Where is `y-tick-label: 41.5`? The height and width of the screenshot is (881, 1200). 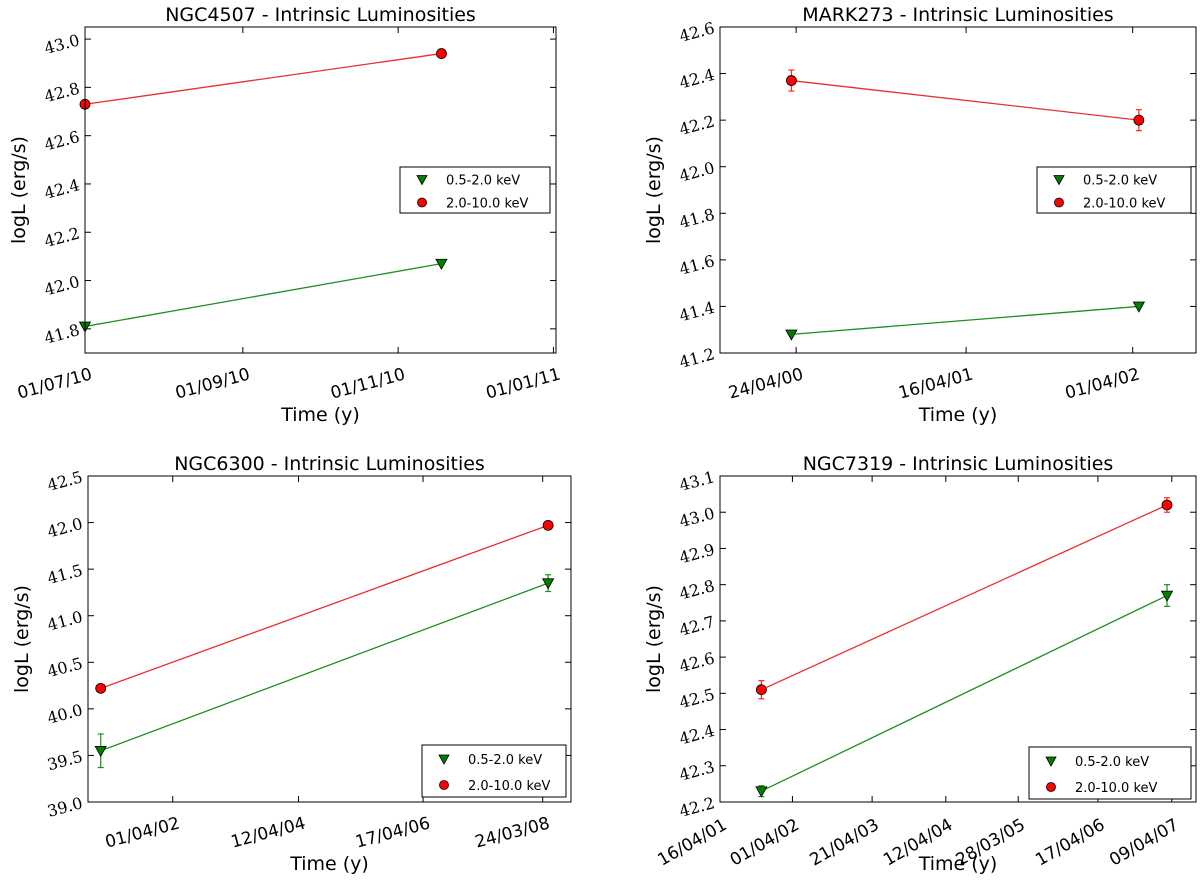
y-tick-label: 41.5 is located at coordinates (64, 574).